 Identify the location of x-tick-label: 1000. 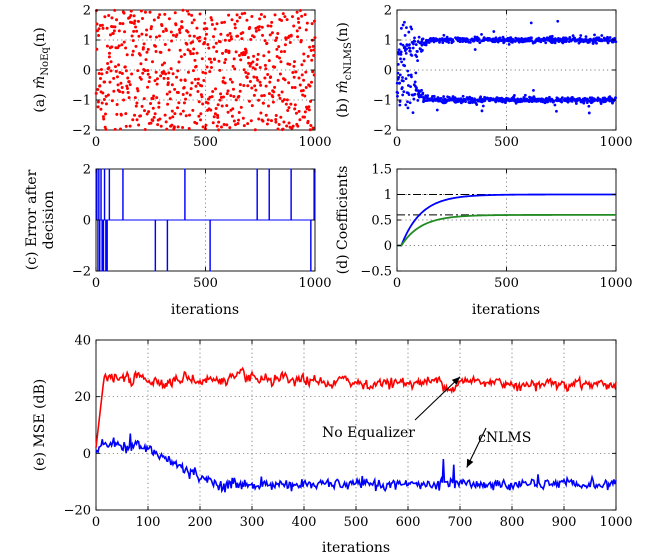
(615, 142).